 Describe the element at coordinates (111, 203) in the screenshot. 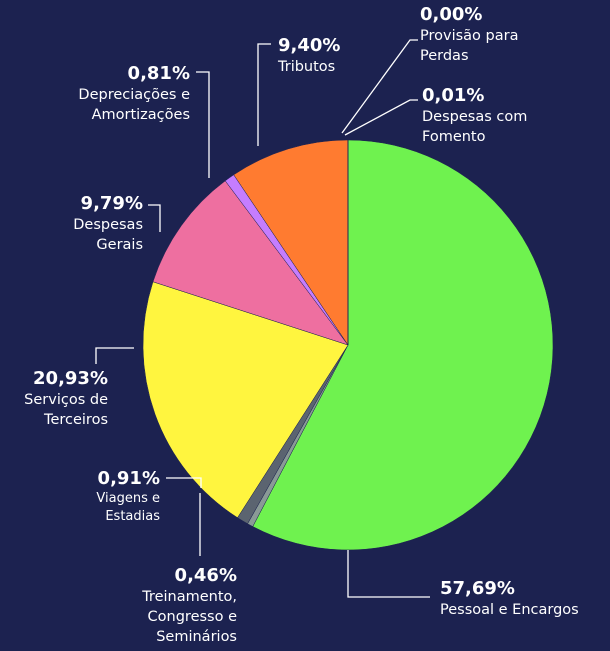

I see `percent-label: 9,79%` at that location.